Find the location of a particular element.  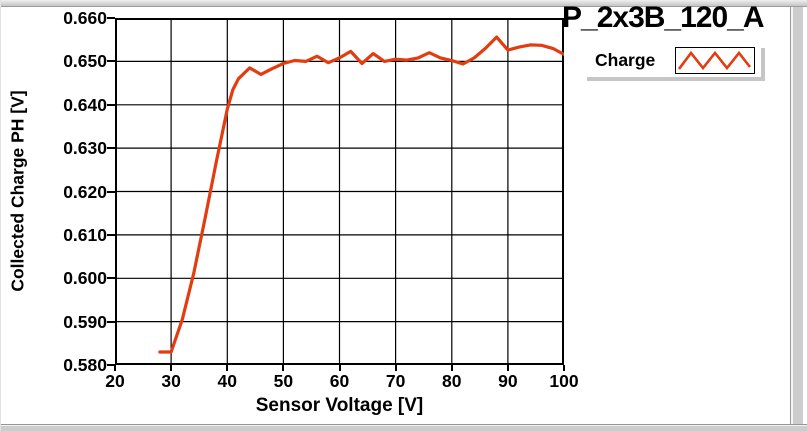

window-bottom-edge is located at coordinates (404, 427).